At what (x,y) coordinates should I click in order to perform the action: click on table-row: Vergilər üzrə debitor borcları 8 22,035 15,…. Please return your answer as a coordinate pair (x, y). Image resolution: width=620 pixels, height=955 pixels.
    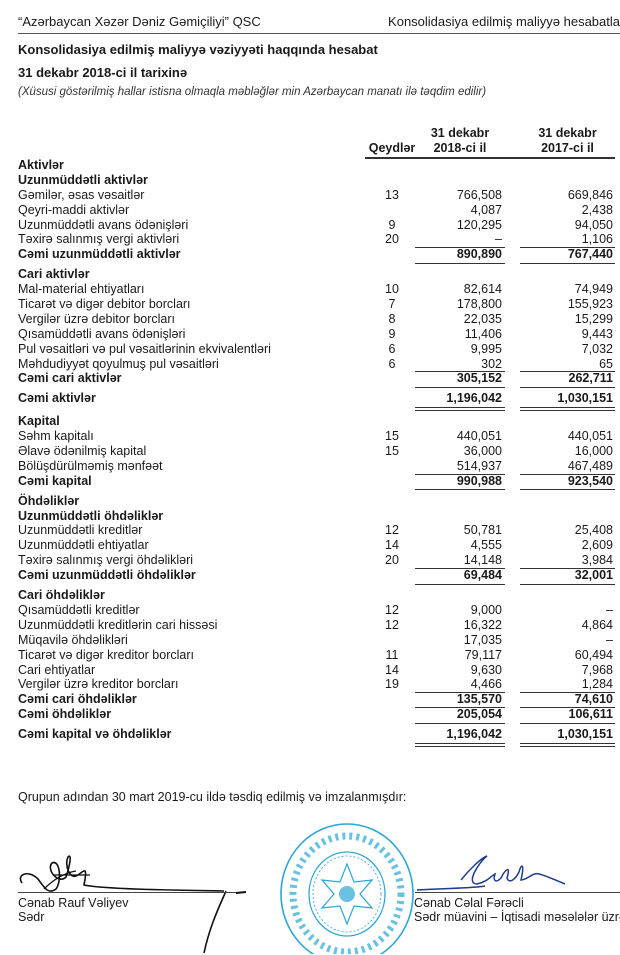
    Looking at the image, I should click on (310, 319).